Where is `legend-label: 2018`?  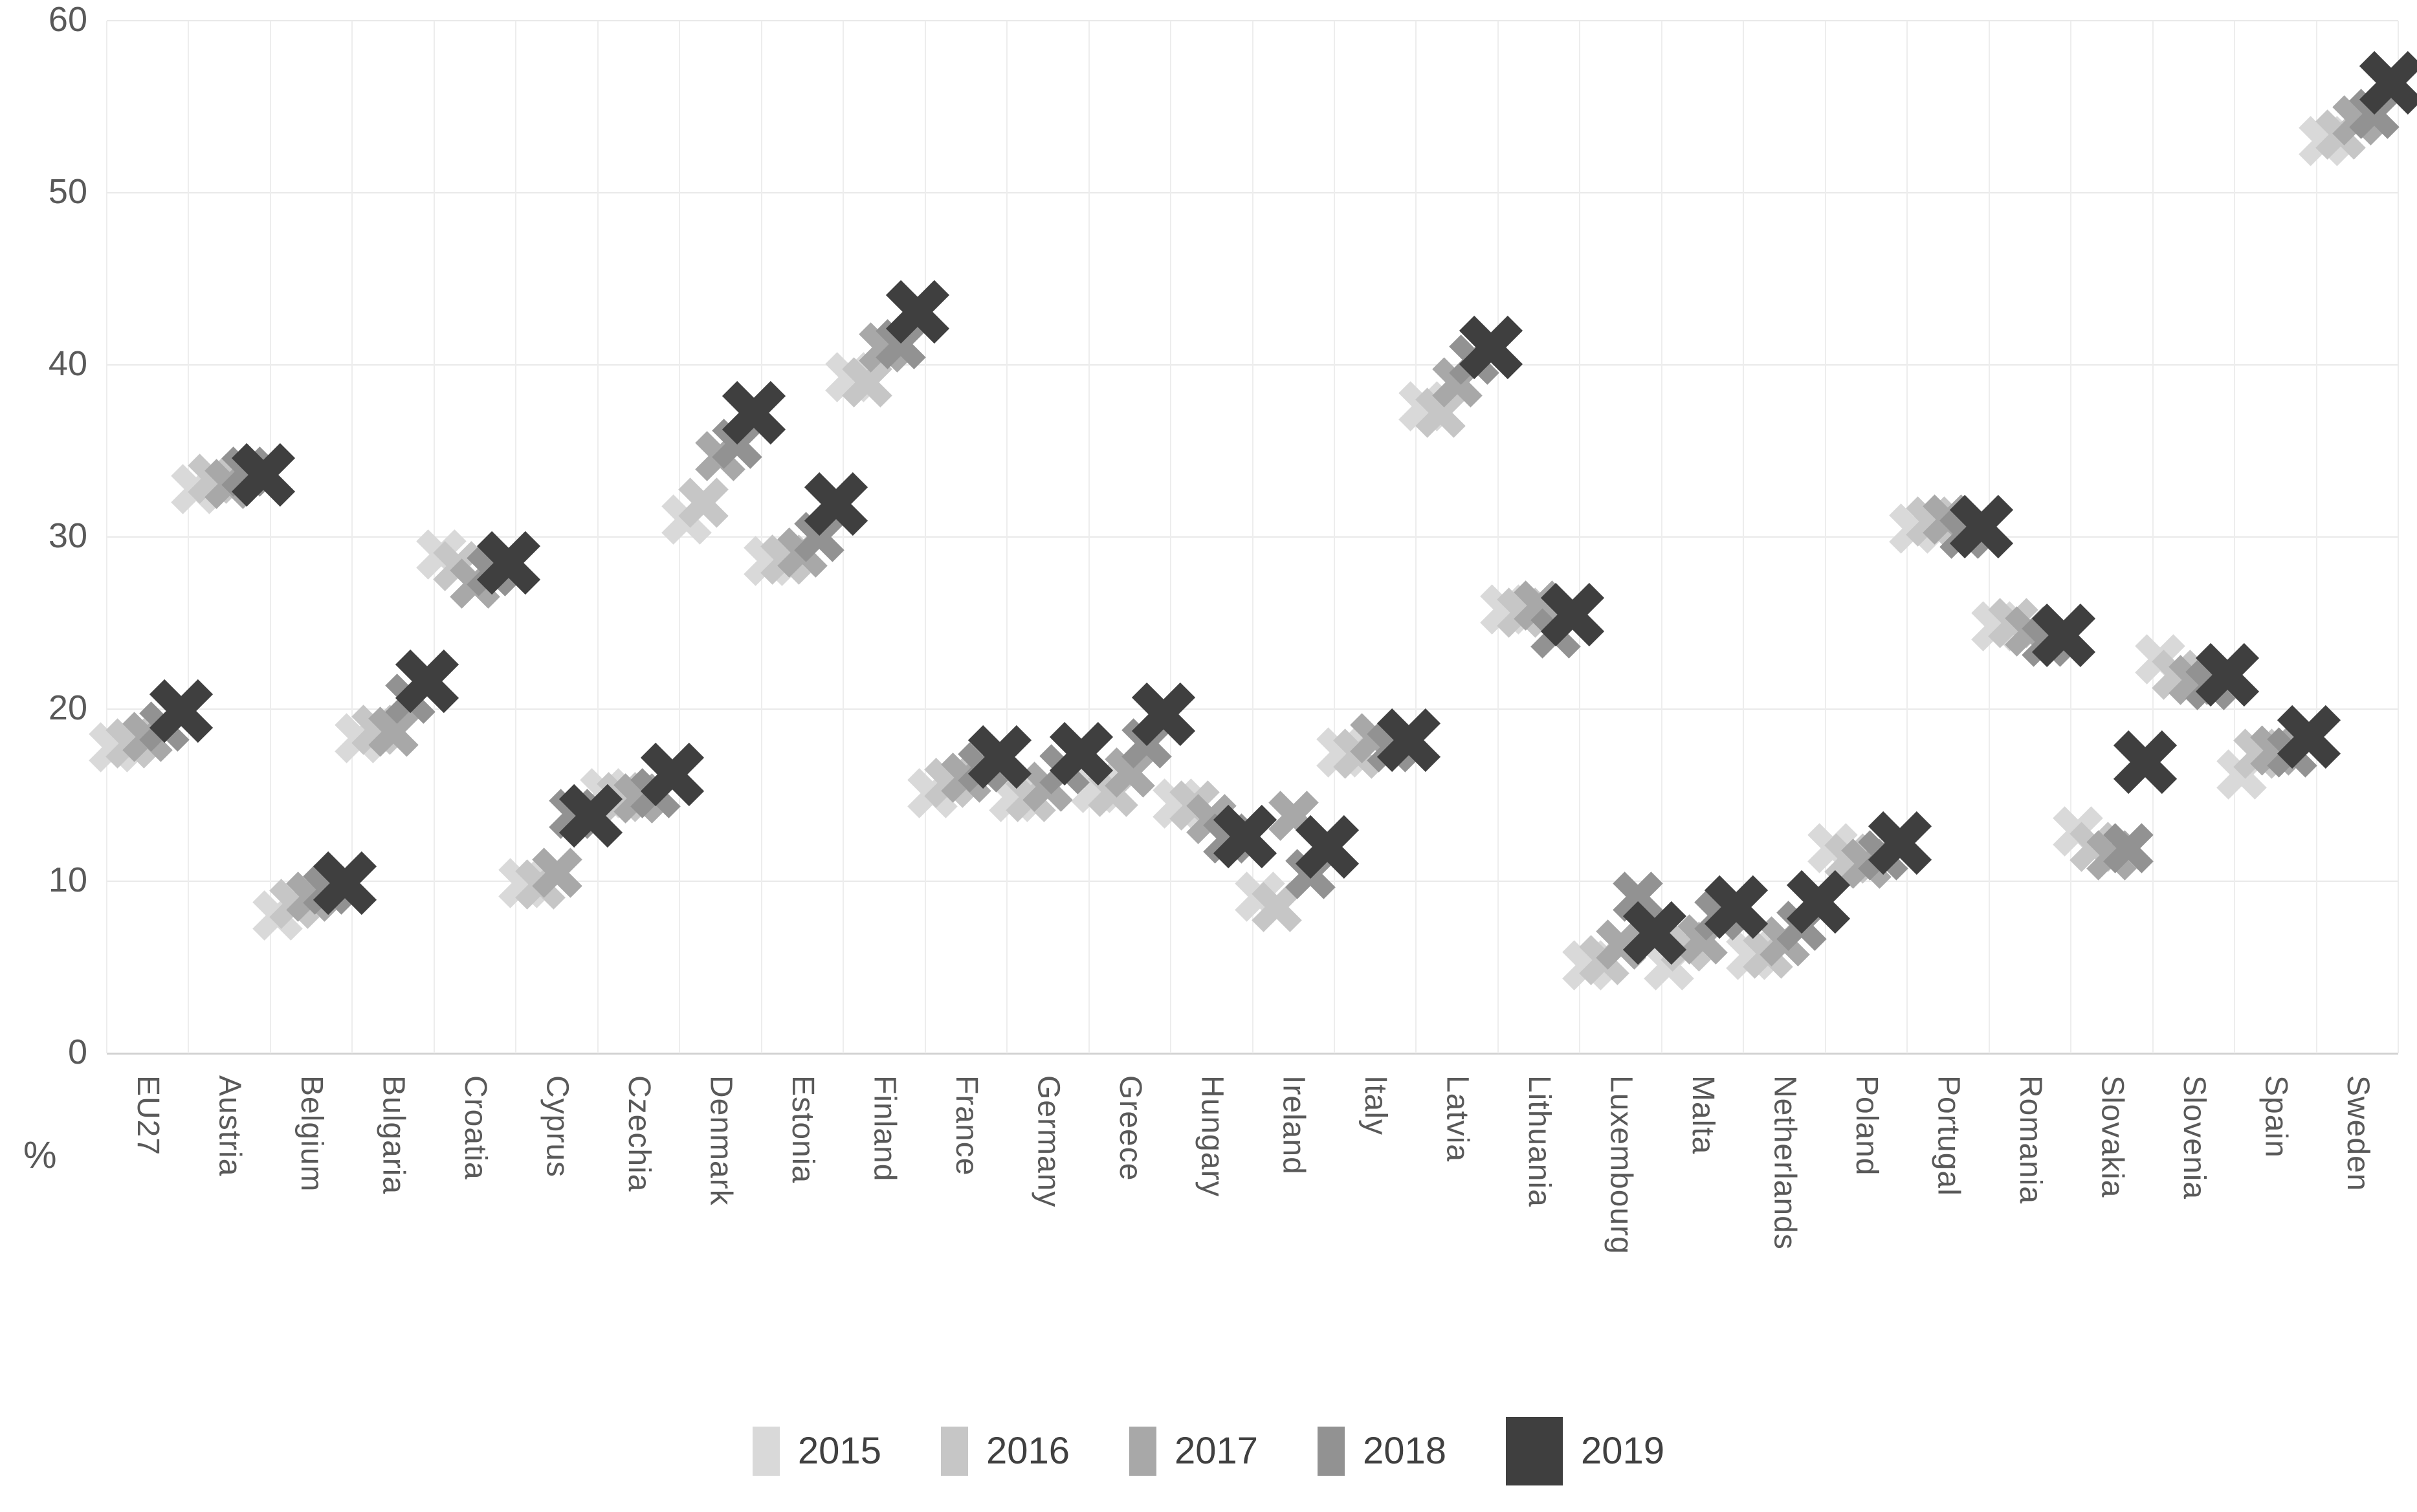 legend-label: 2018 is located at coordinates (1405, 1451).